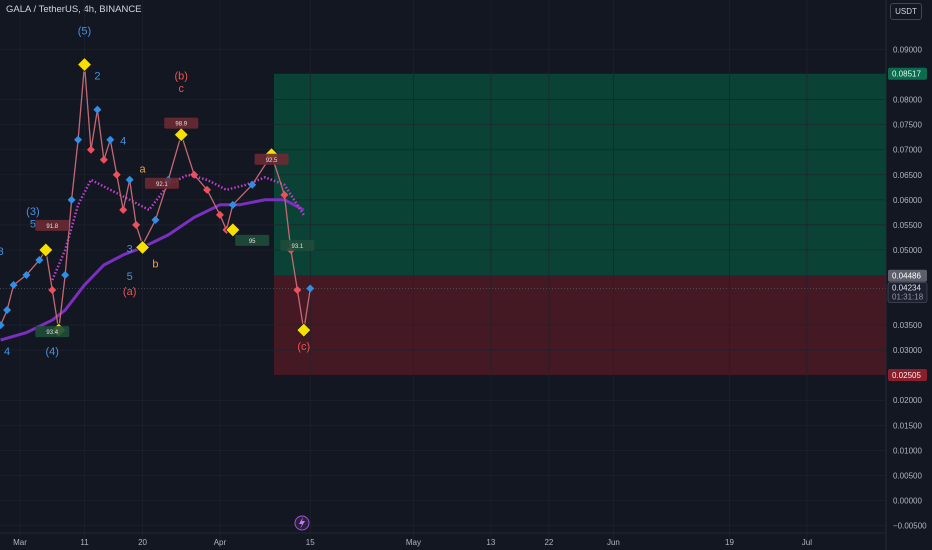 The width and height of the screenshot is (932, 550). I want to click on wave-label: (b), so click(181, 77).